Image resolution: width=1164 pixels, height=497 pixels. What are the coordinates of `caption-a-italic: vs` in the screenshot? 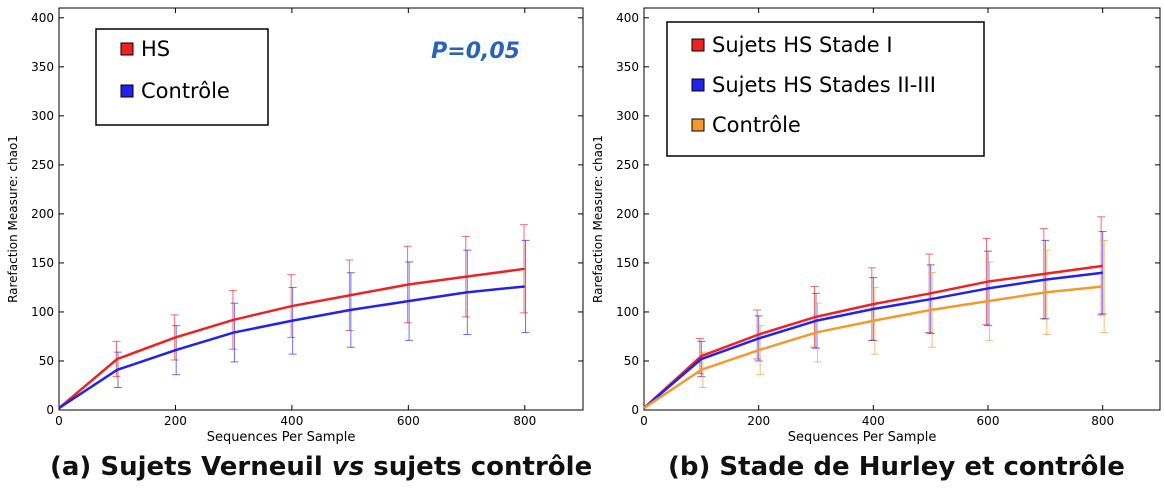 It's located at (348, 467).